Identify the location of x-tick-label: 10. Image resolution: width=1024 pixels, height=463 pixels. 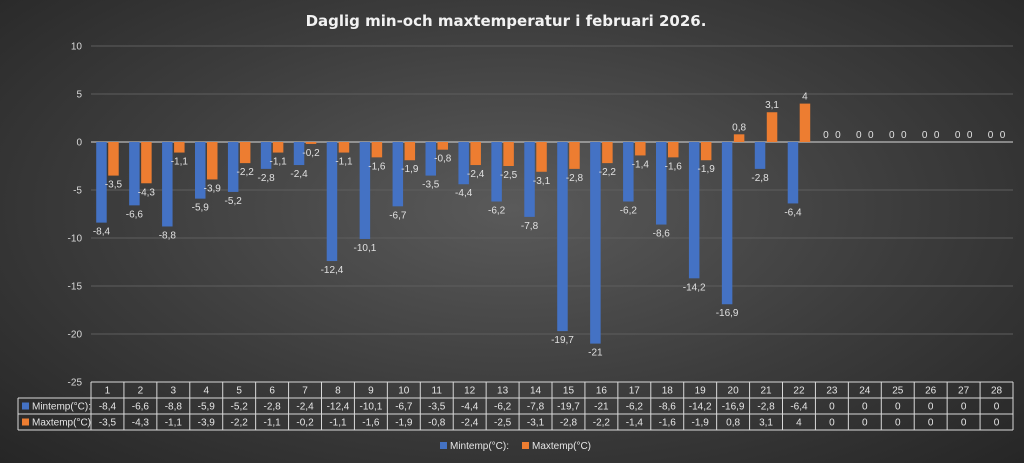
(404, 391).